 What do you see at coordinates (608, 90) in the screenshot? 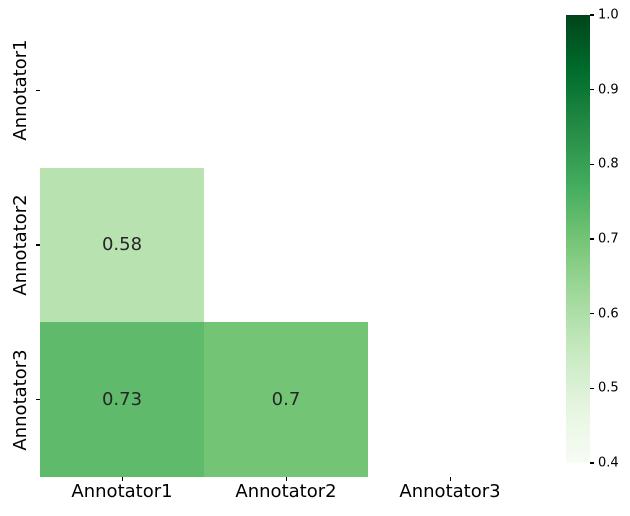
I see `colorbar-tick-label: 0.9` at bounding box center [608, 90].